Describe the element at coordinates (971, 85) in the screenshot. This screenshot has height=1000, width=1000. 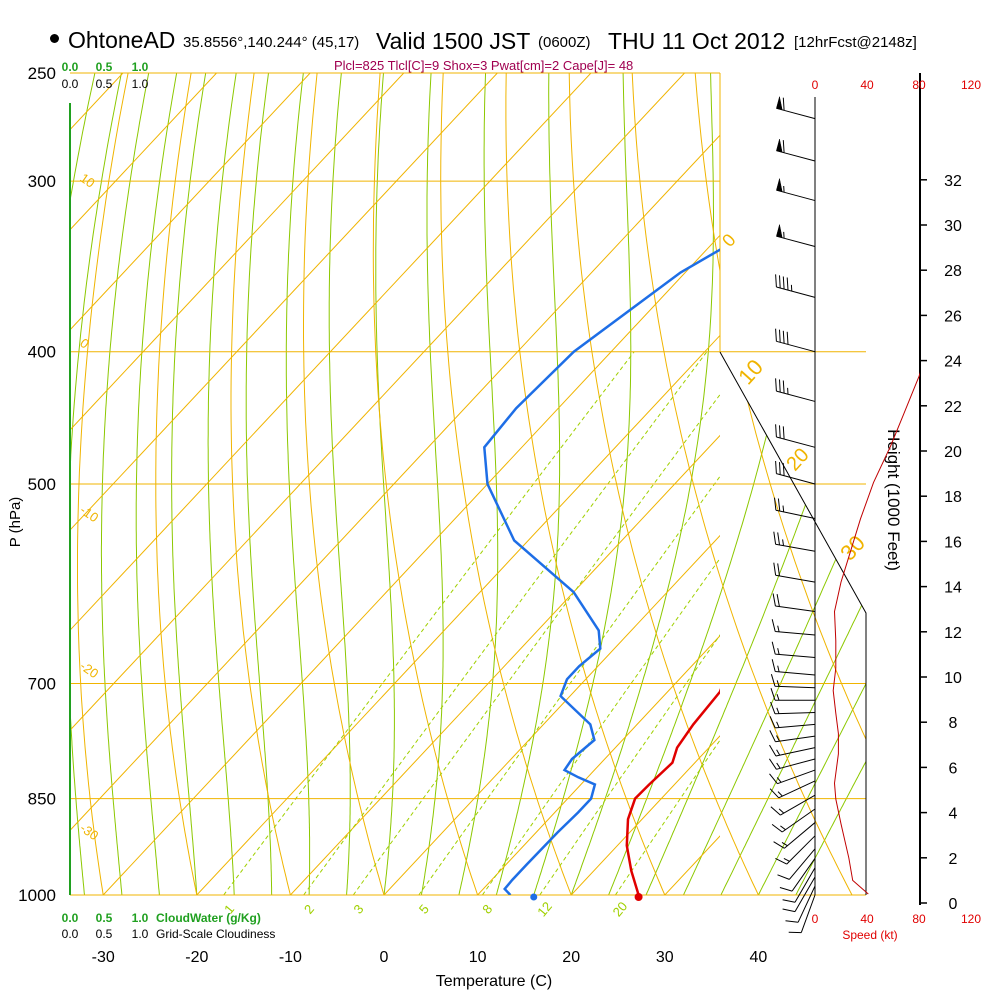
I see `speed-tick-label-top: 120` at that location.